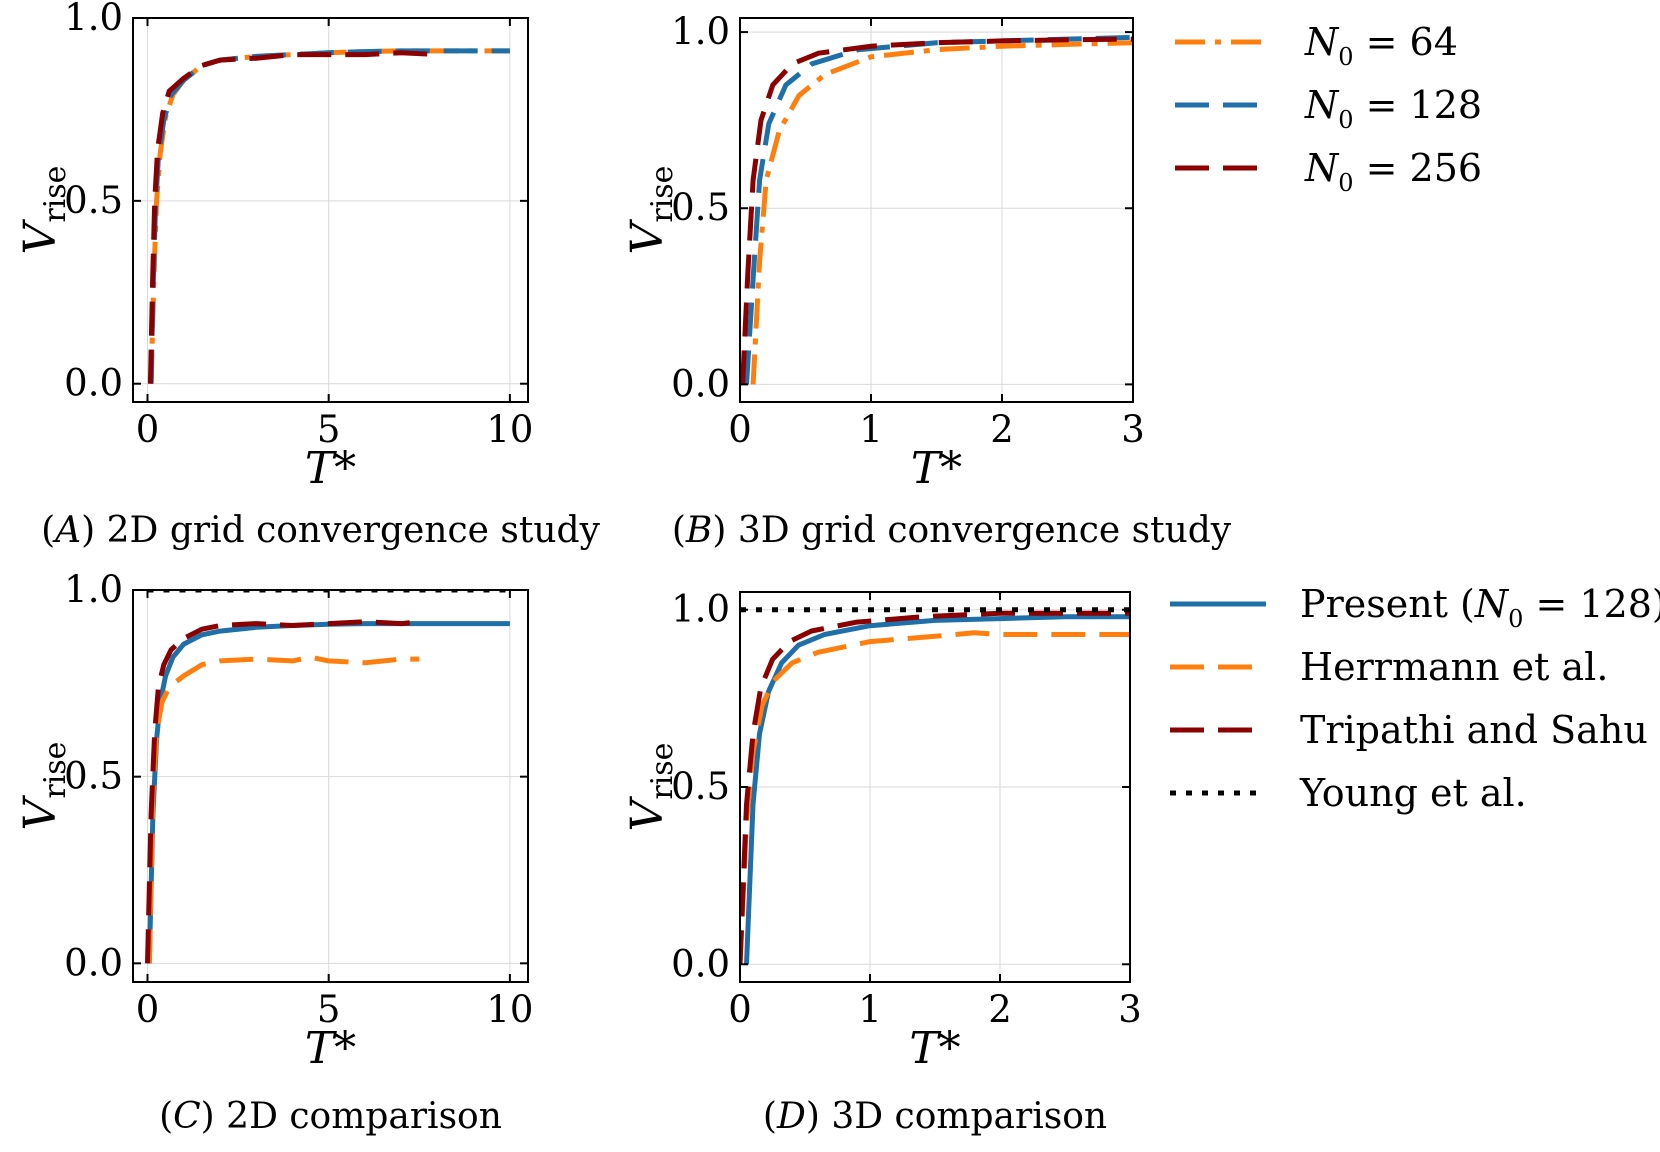  Describe the element at coordinates (1474, 730) in the screenshot. I see `legend-label-tripathi: Tripathi and Sahu` at that location.